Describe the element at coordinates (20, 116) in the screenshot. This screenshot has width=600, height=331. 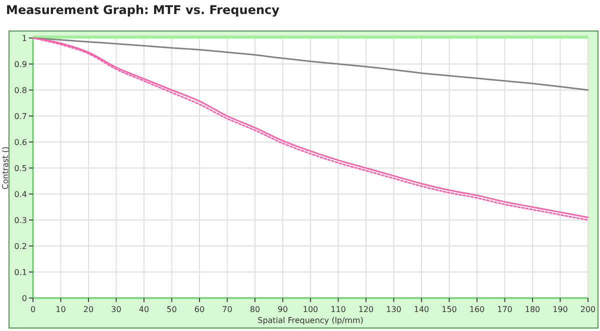
I see `y-tick-label: 0.7` at that location.